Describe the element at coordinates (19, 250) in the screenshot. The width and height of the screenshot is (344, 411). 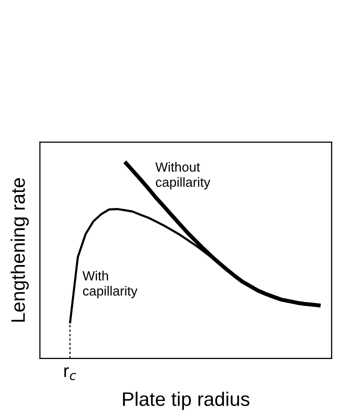
I see `y-axis-title: Lengthening rate` at that location.